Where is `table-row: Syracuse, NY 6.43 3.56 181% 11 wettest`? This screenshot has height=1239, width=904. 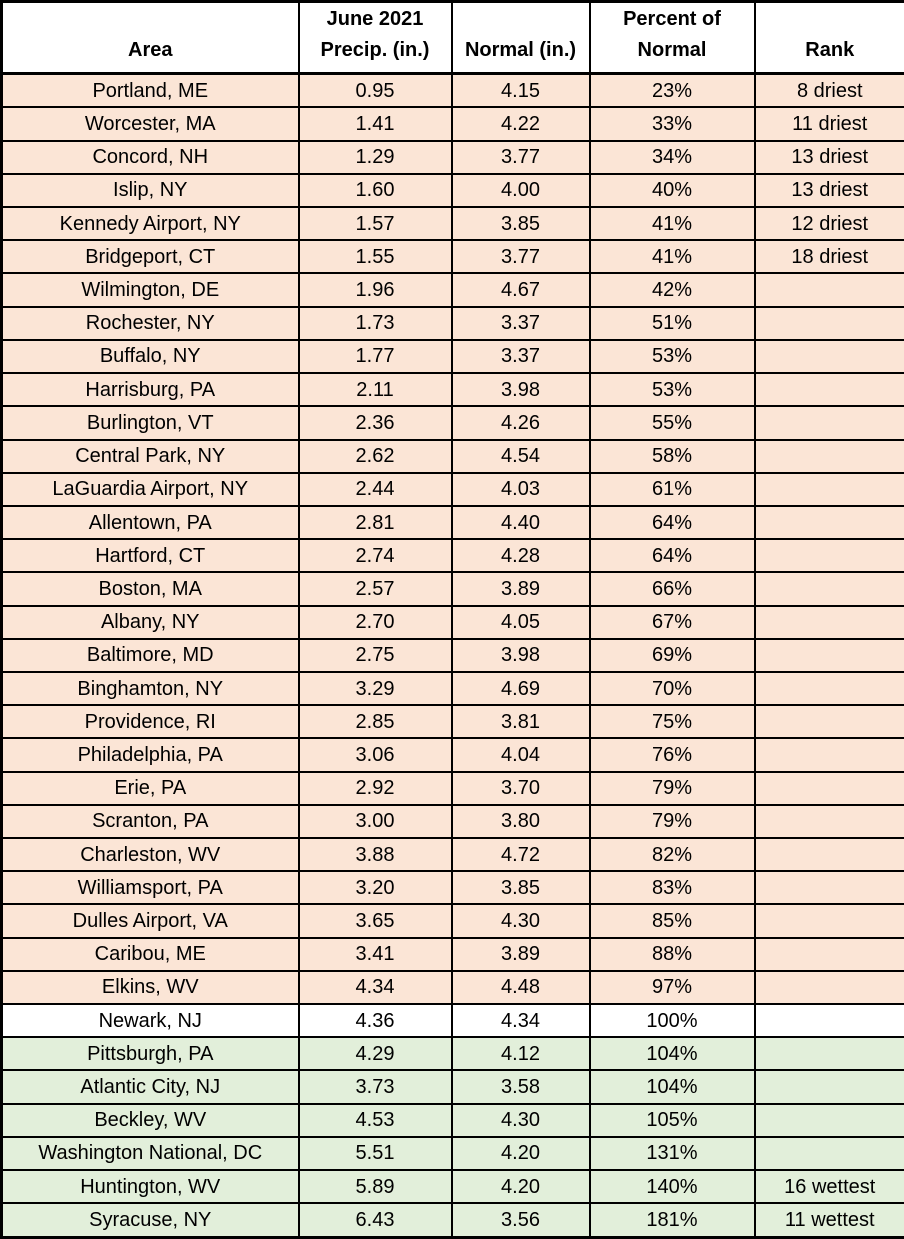 table-row: Syracuse, NY 6.43 3.56 181% 11 wettest is located at coordinates (452, 1220).